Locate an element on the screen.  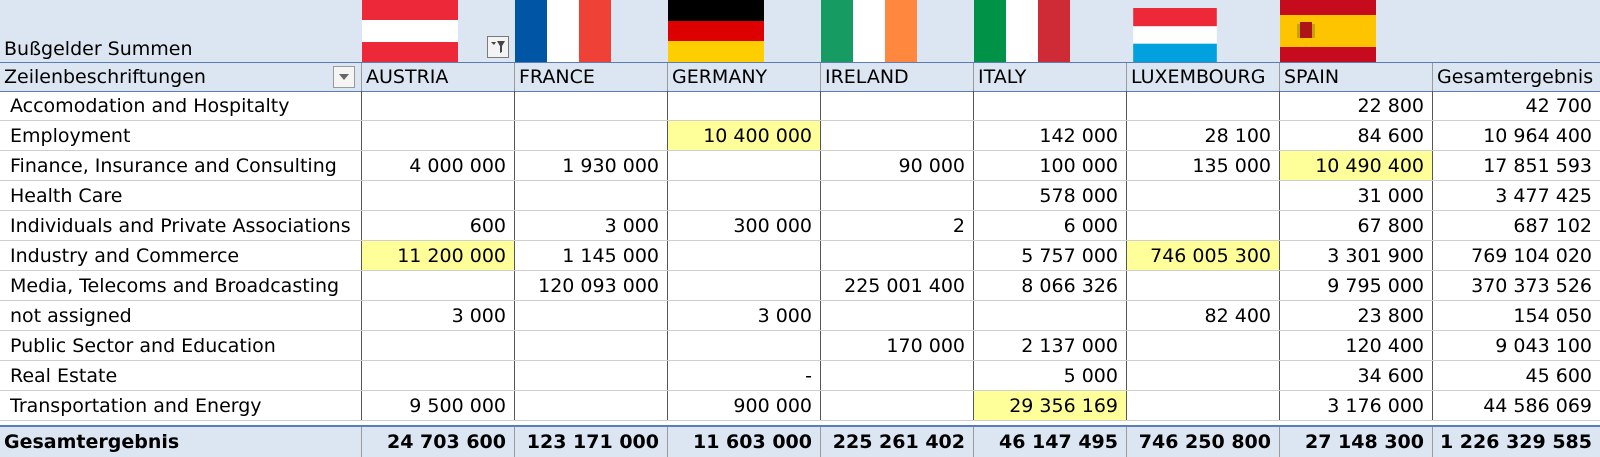
row-label: Individuals and Private Associations is located at coordinates (181, 225).